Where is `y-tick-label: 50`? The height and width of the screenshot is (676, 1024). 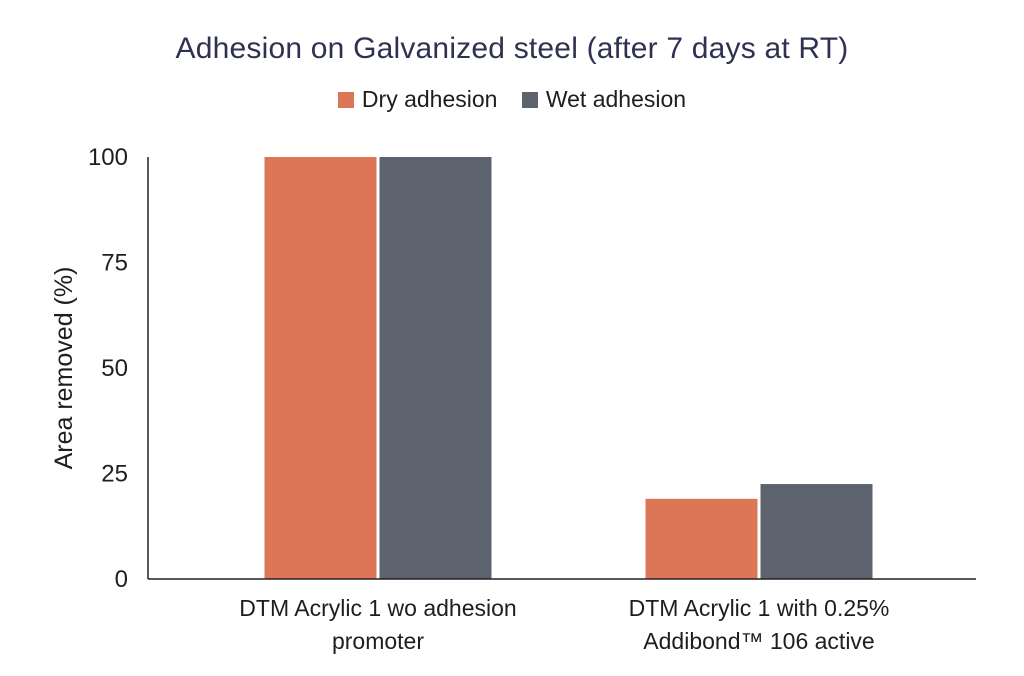
y-tick-label: 50 is located at coordinates (114, 368).